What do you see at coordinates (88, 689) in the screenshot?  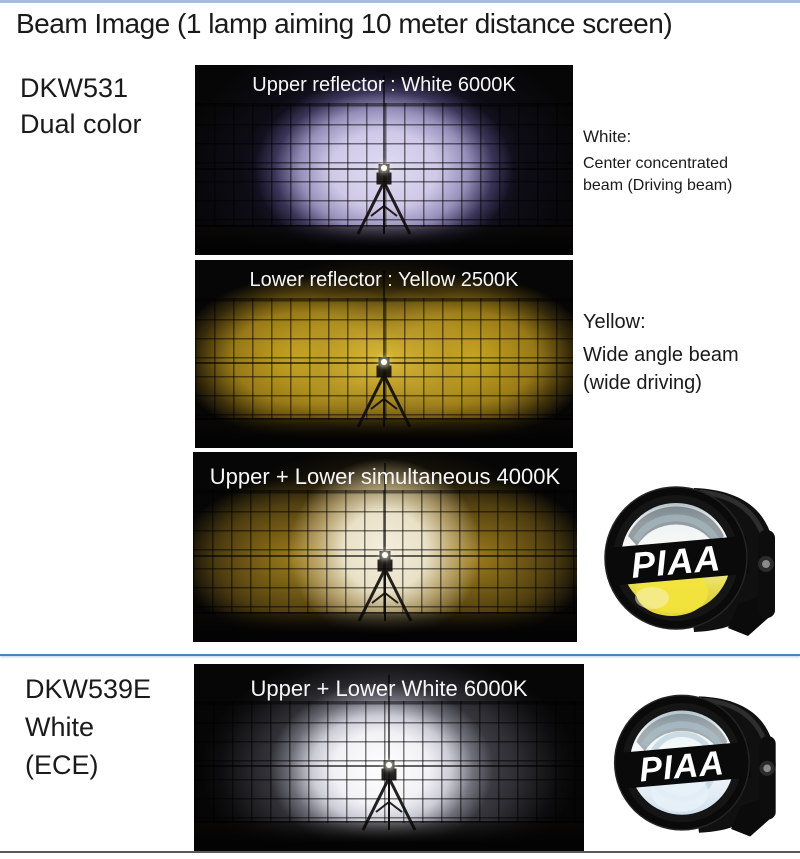 I see `model-name: DKW539E` at bounding box center [88, 689].